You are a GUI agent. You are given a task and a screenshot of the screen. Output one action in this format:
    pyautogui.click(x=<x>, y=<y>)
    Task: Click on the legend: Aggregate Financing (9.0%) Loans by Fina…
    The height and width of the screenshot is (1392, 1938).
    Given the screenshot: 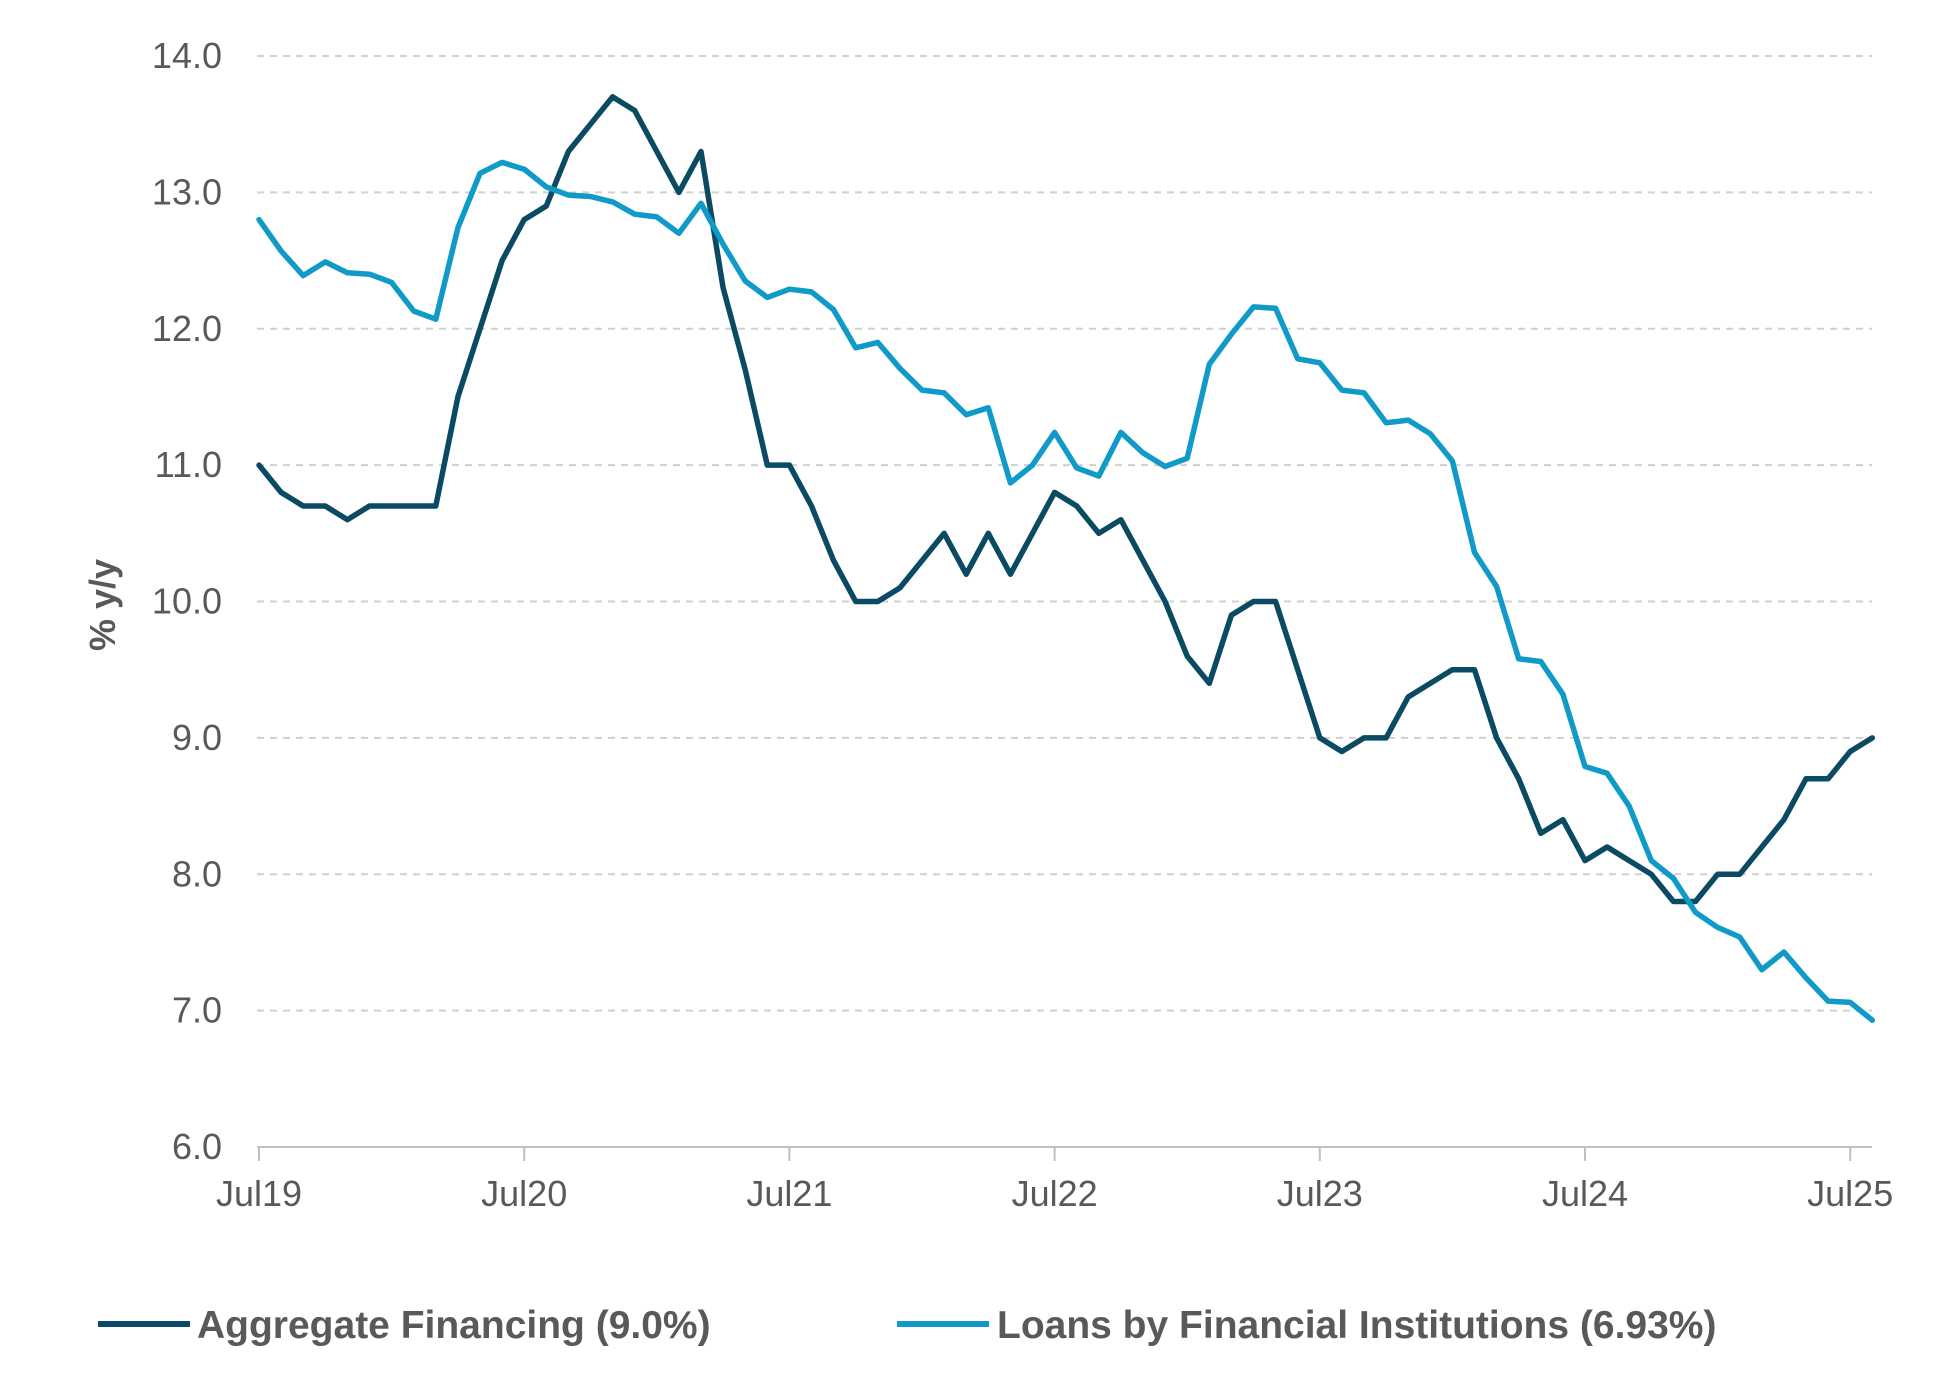 What is the action you would take?
    pyautogui.click(x=907, y=1325)
    